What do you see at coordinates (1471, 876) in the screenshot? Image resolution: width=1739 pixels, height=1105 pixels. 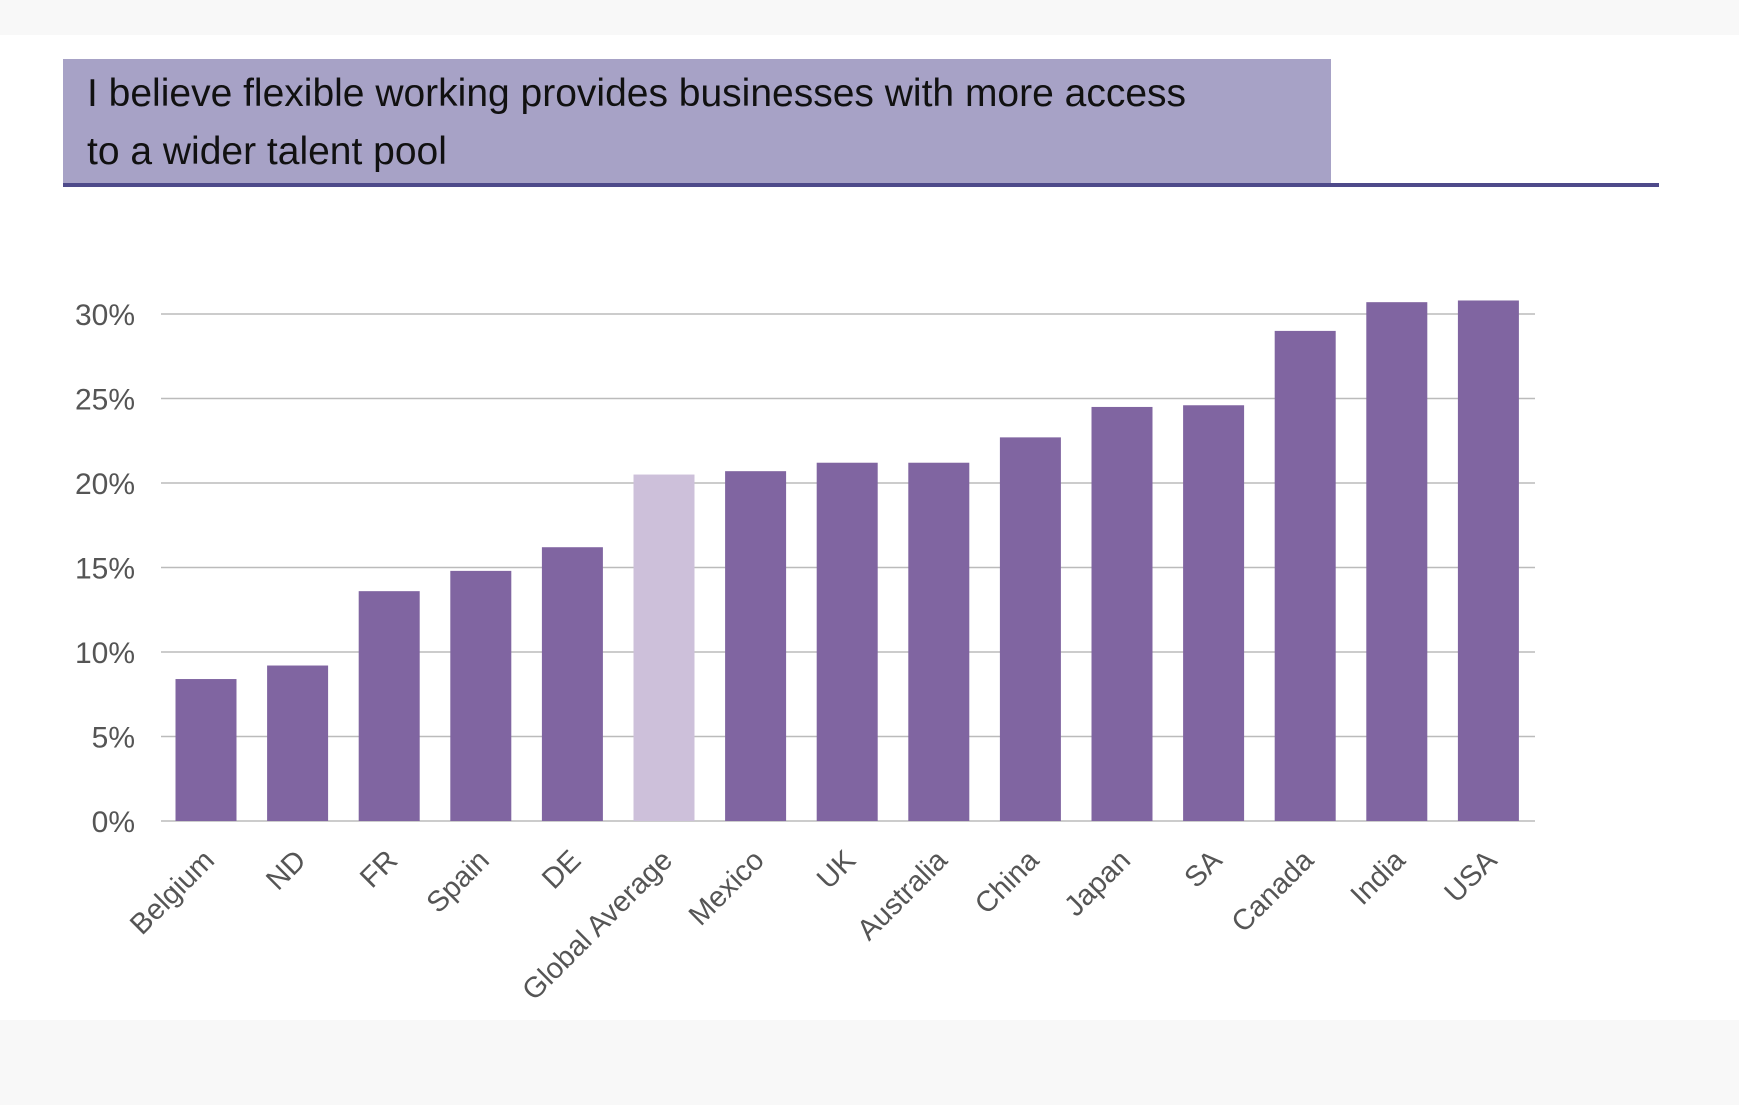 I see `x-tick-label: USA` at bounding box center [1471, 876].